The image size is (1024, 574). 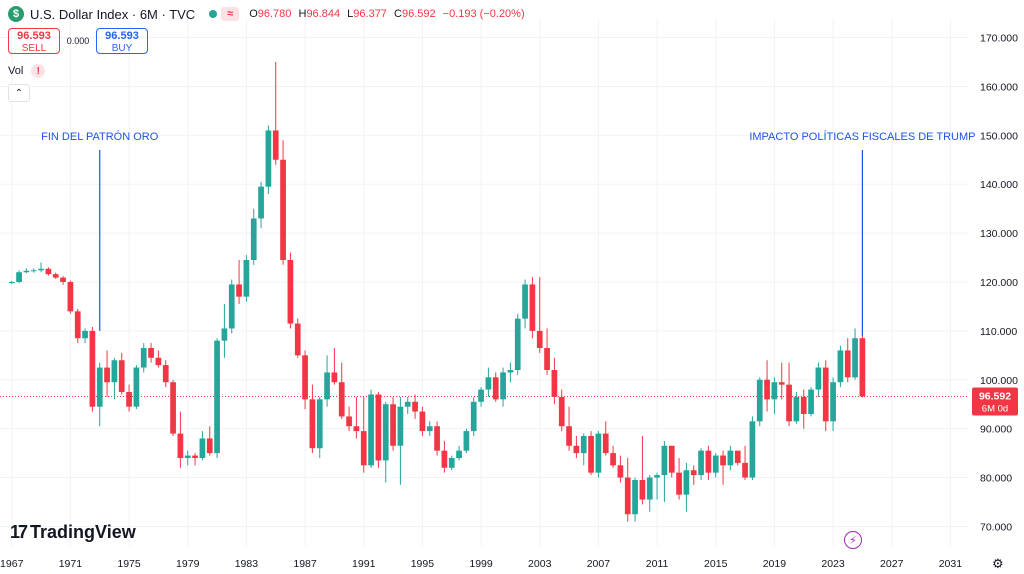 I want to click on volume-legend: Vol !, so click(x=27, y=71).